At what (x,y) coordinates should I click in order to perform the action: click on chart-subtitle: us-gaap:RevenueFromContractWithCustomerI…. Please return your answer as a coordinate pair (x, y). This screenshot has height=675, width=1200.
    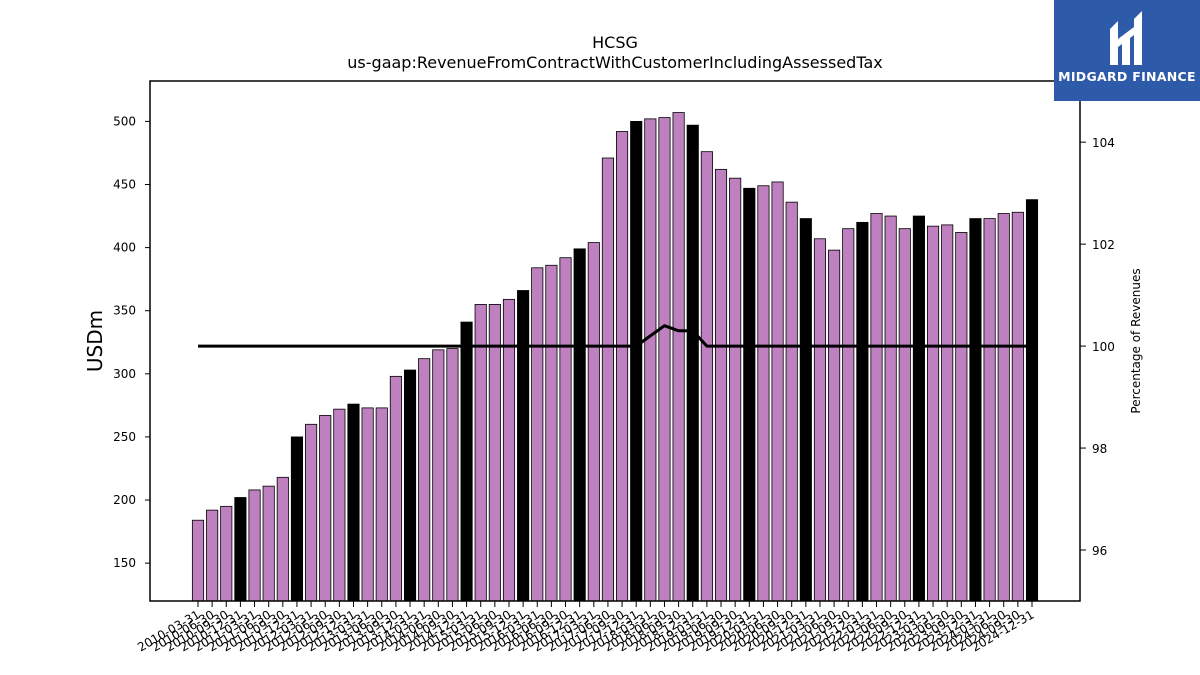
    Looking at the image, I should click on (614, 62).